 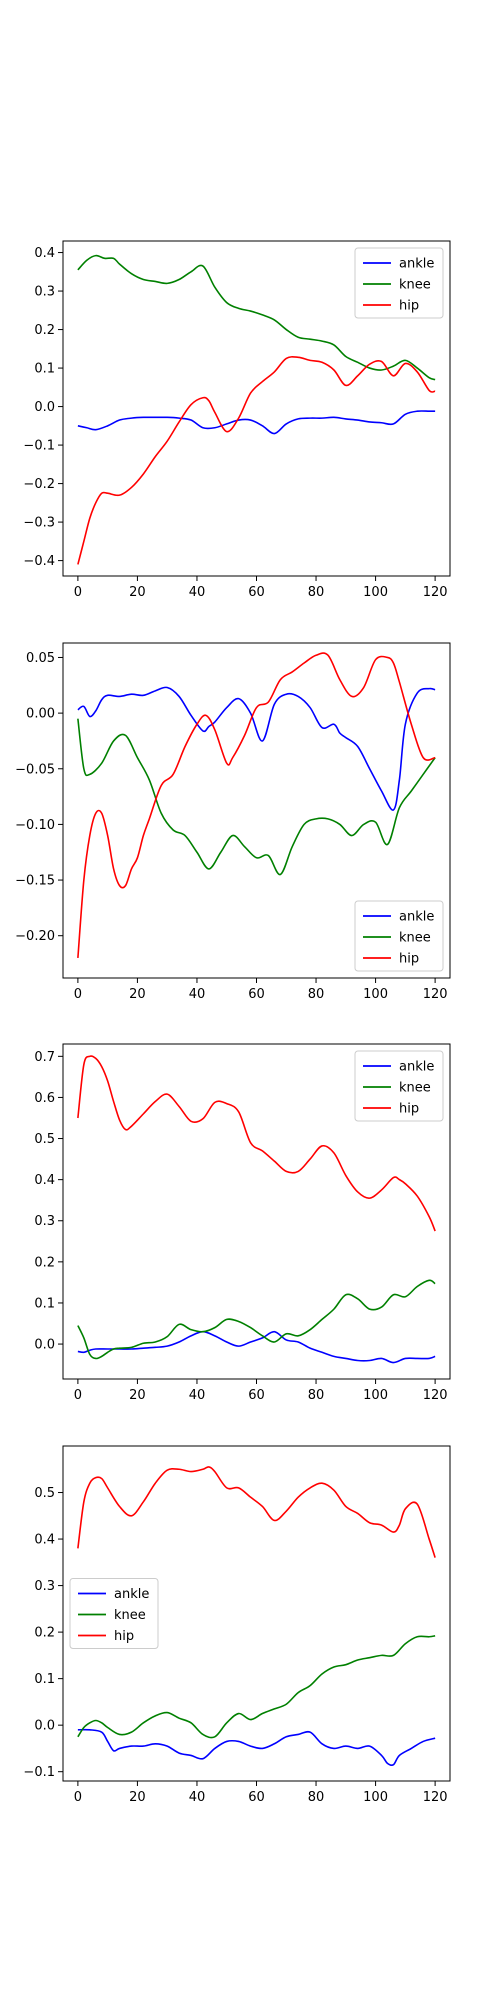 I want to click on y-tick-label: −0.20, so click(x=35, y=936).